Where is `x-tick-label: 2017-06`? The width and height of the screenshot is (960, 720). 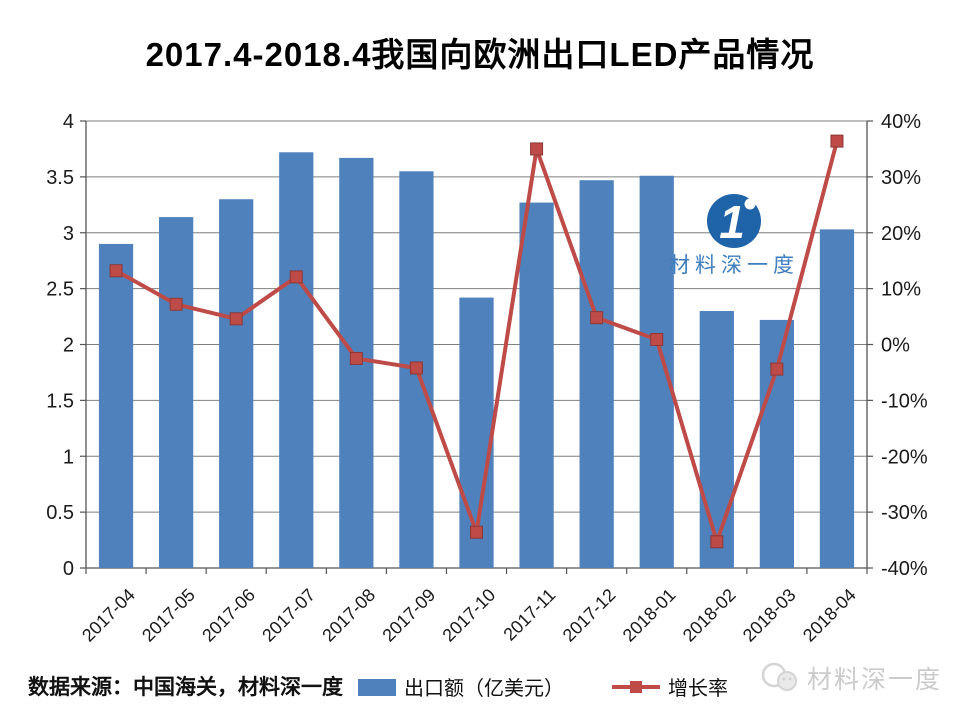
x-tick-label: 2017-06 is located at coordinates (228, 615).